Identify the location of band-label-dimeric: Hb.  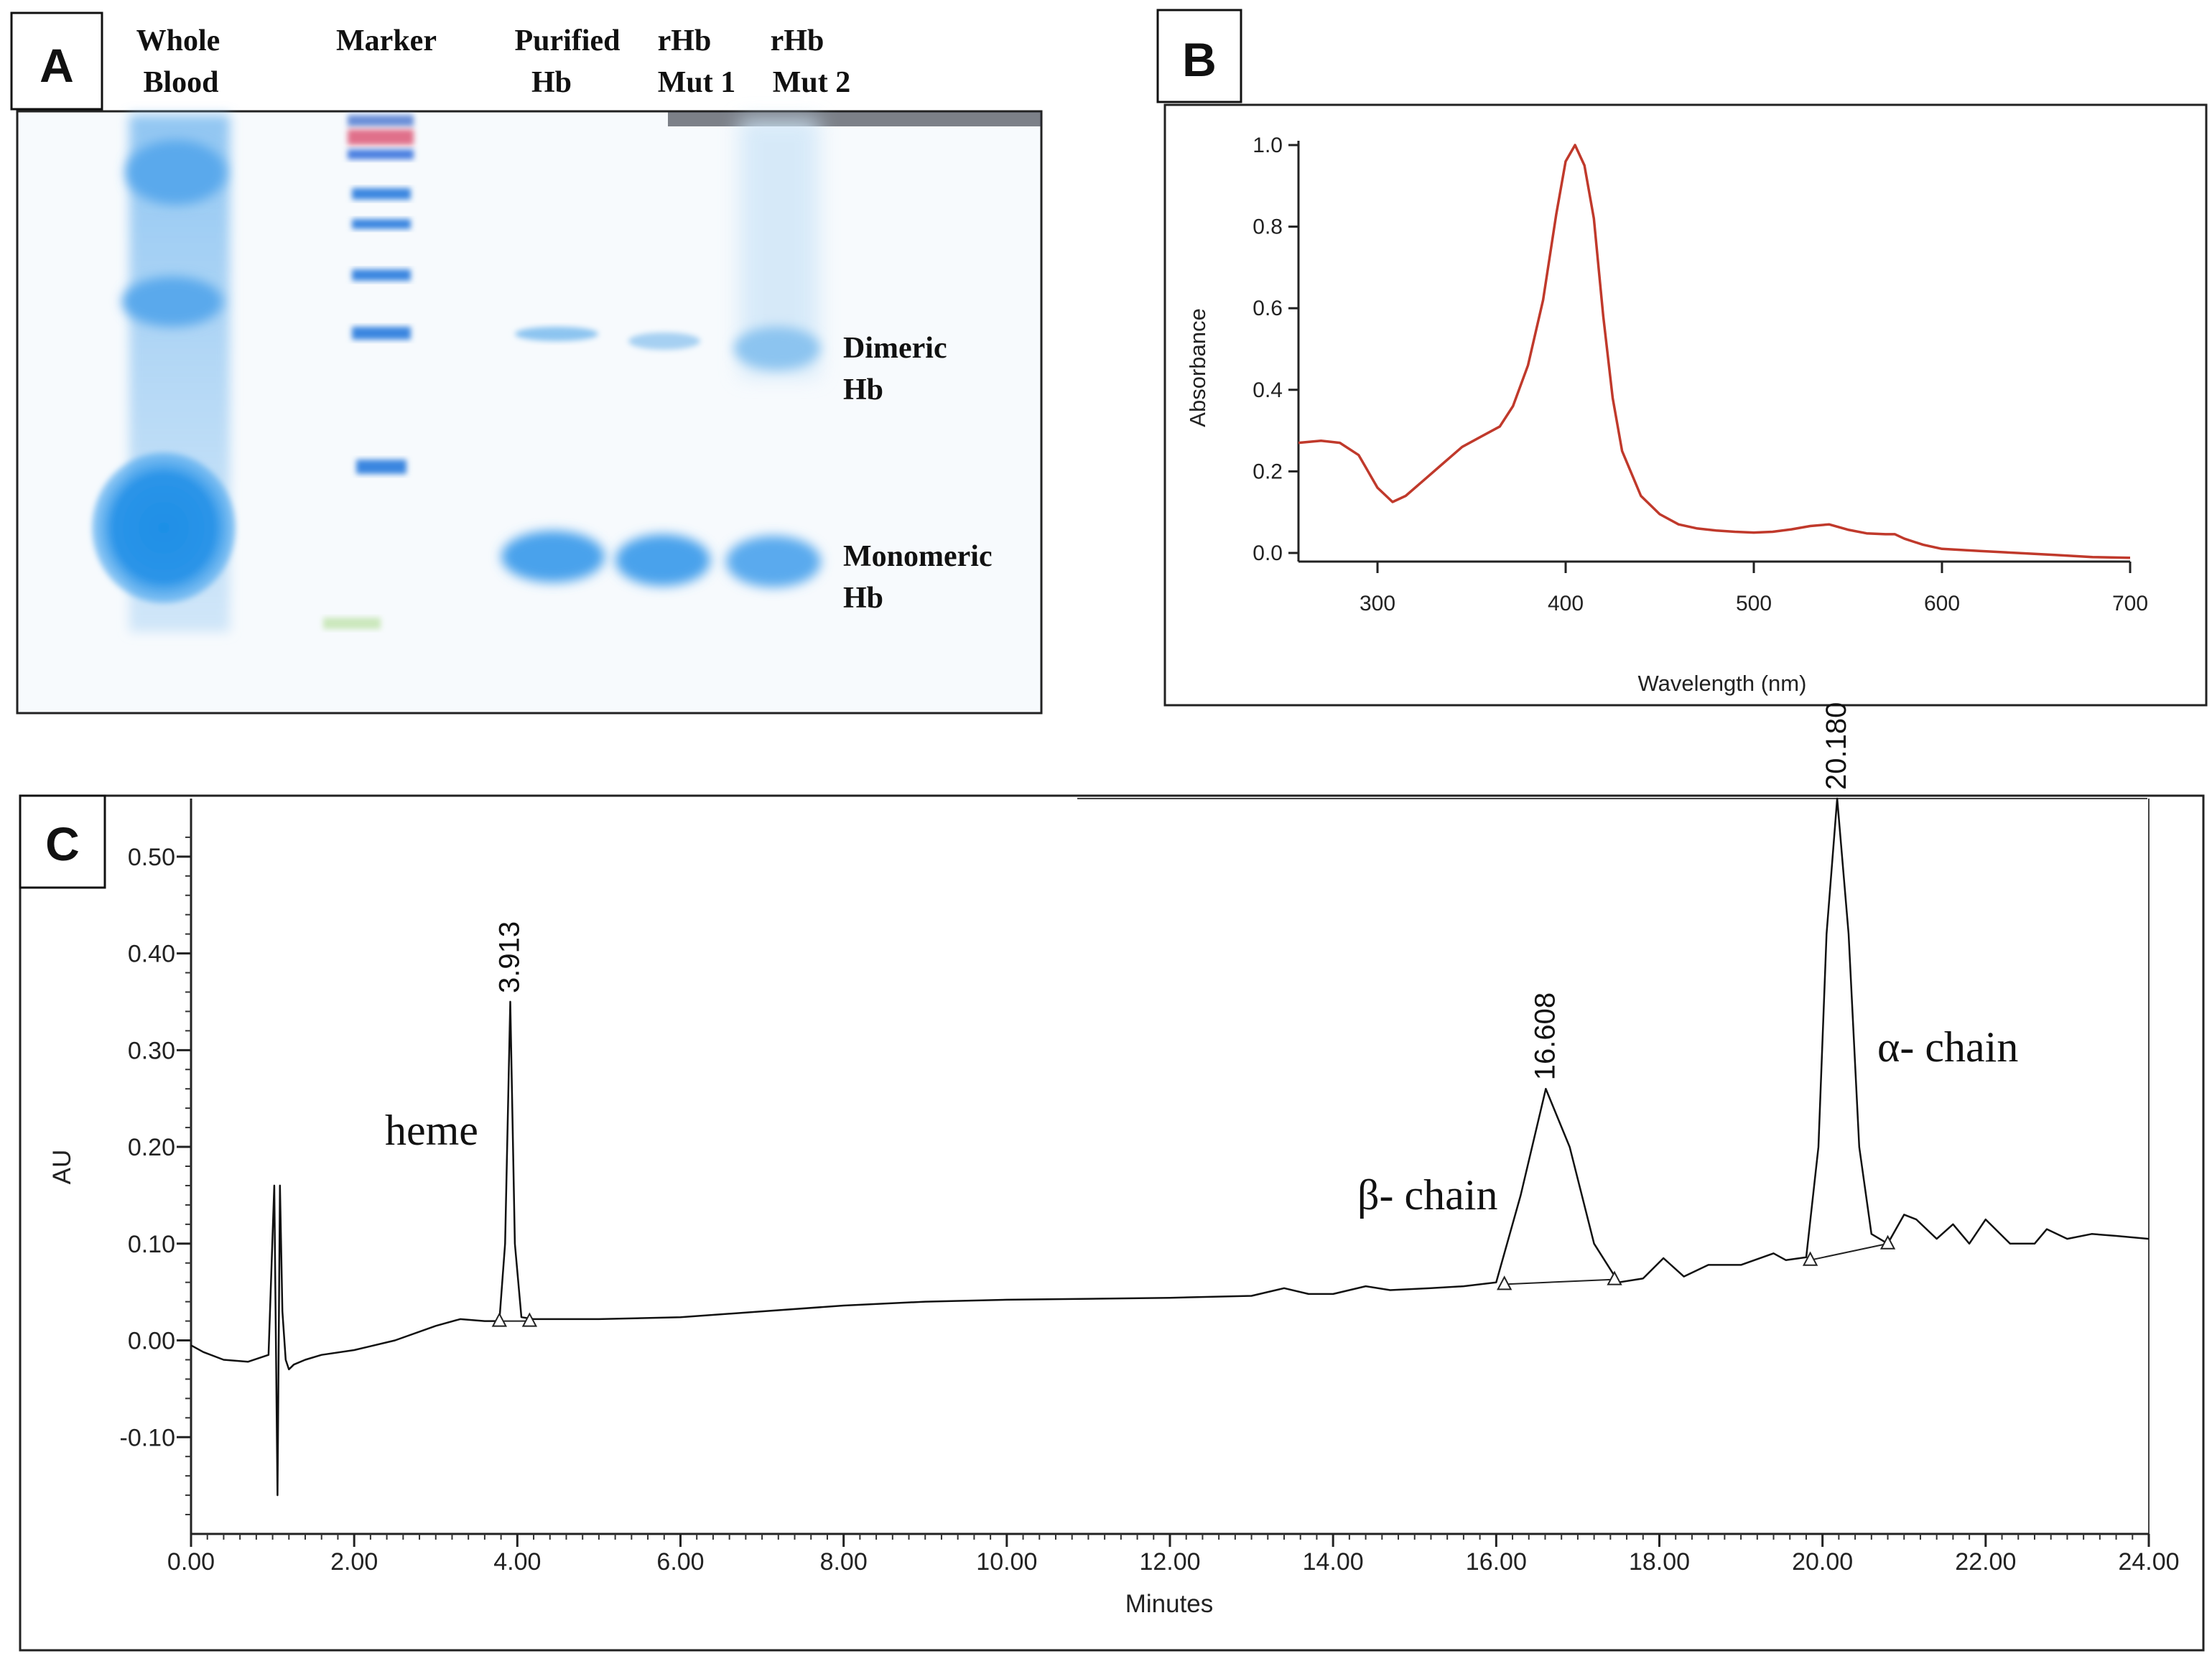
(863, 389).